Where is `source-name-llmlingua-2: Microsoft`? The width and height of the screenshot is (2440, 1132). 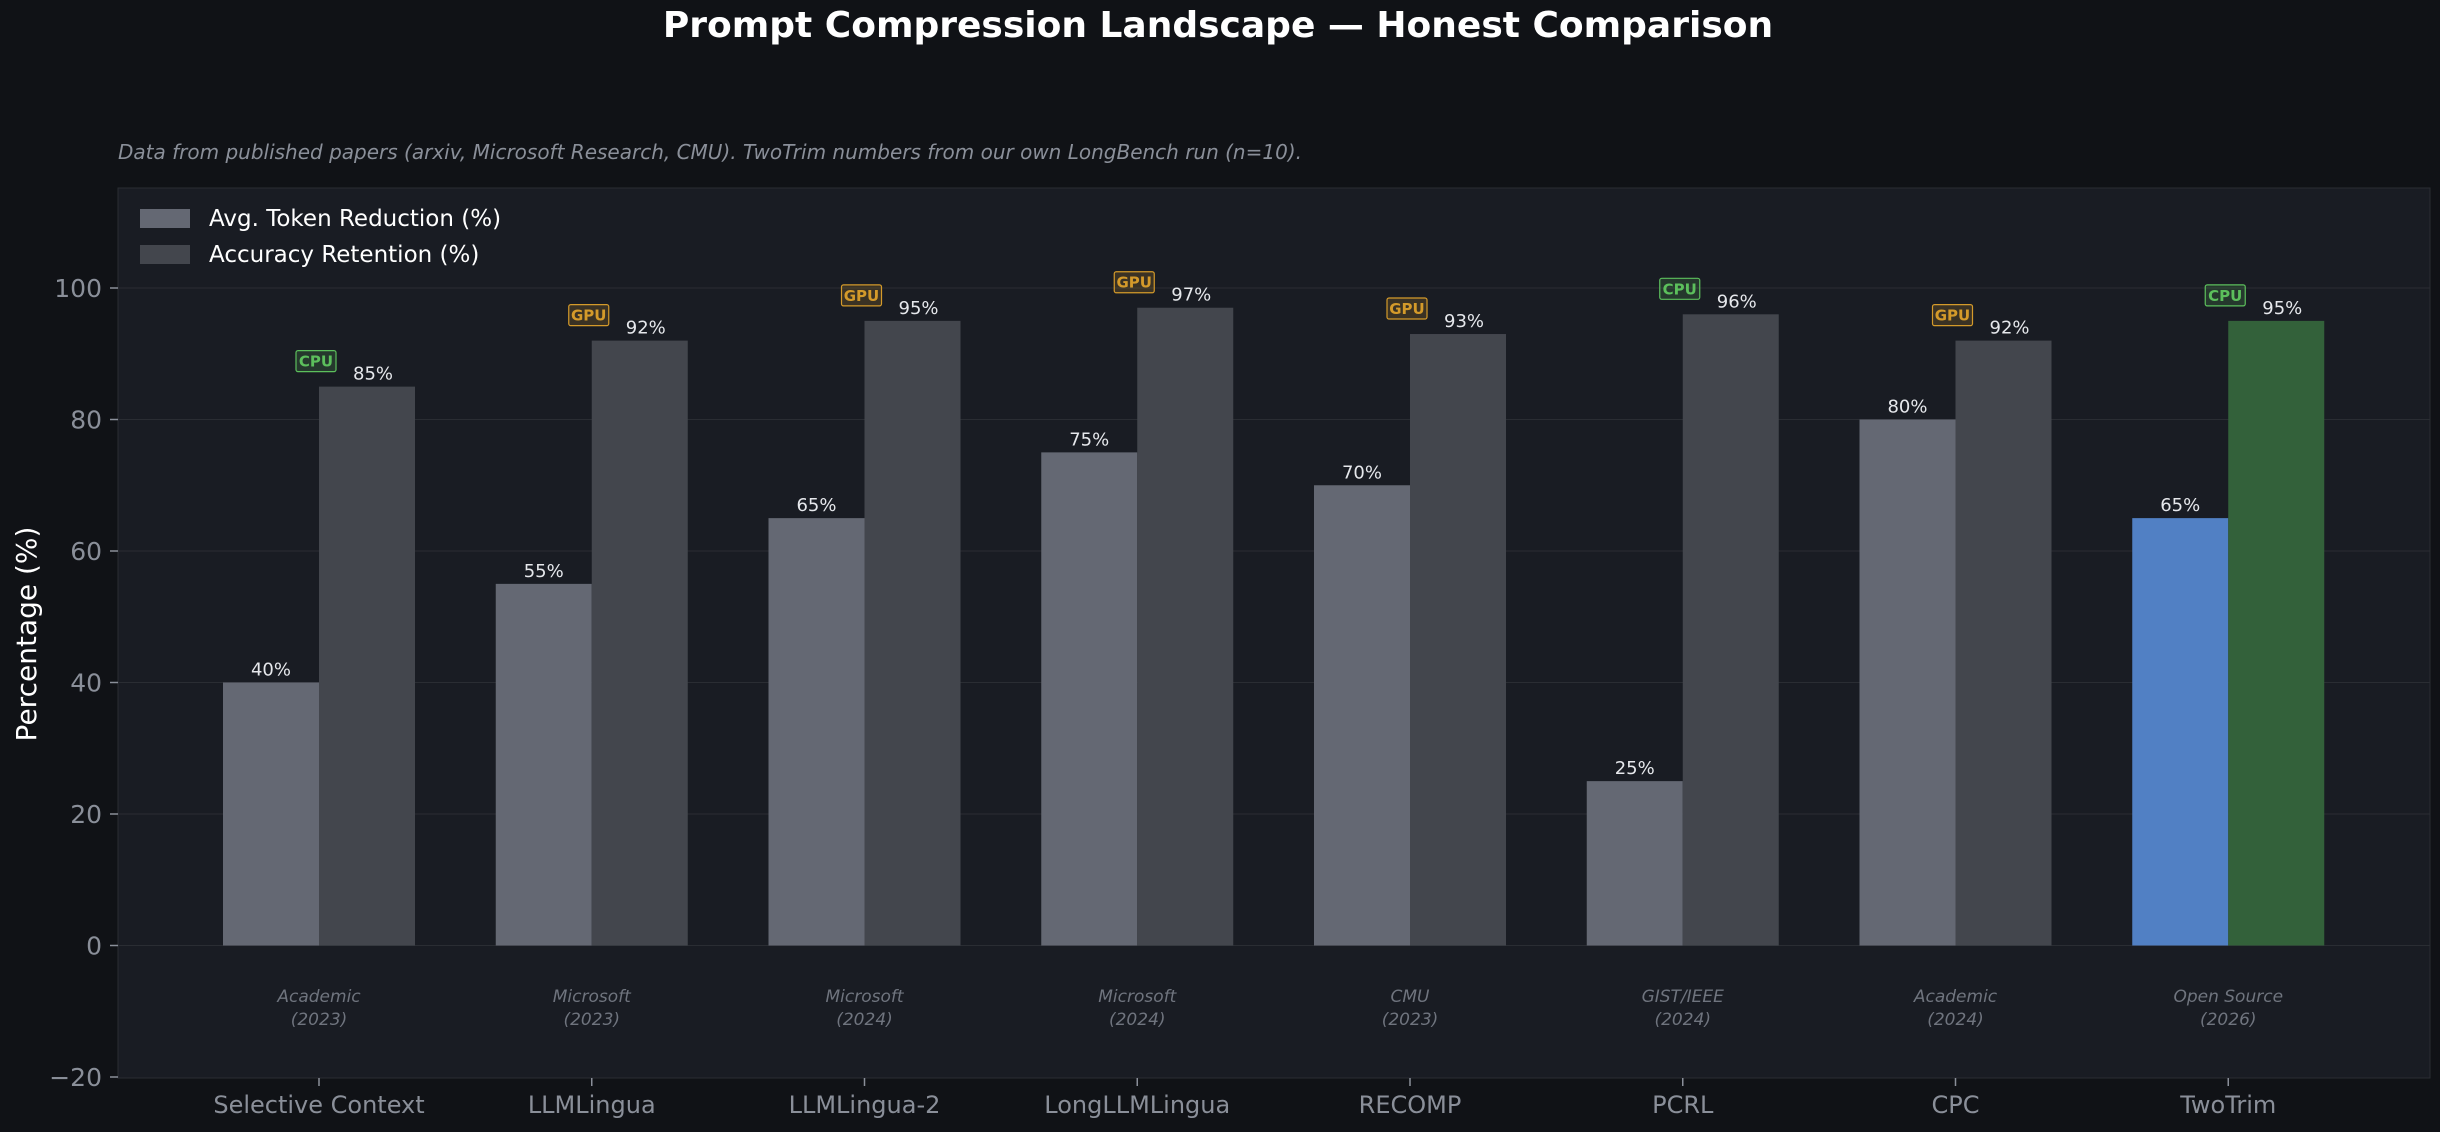 source-name-llmlingua-2: Microsoft is located at coordinates (864, 997).